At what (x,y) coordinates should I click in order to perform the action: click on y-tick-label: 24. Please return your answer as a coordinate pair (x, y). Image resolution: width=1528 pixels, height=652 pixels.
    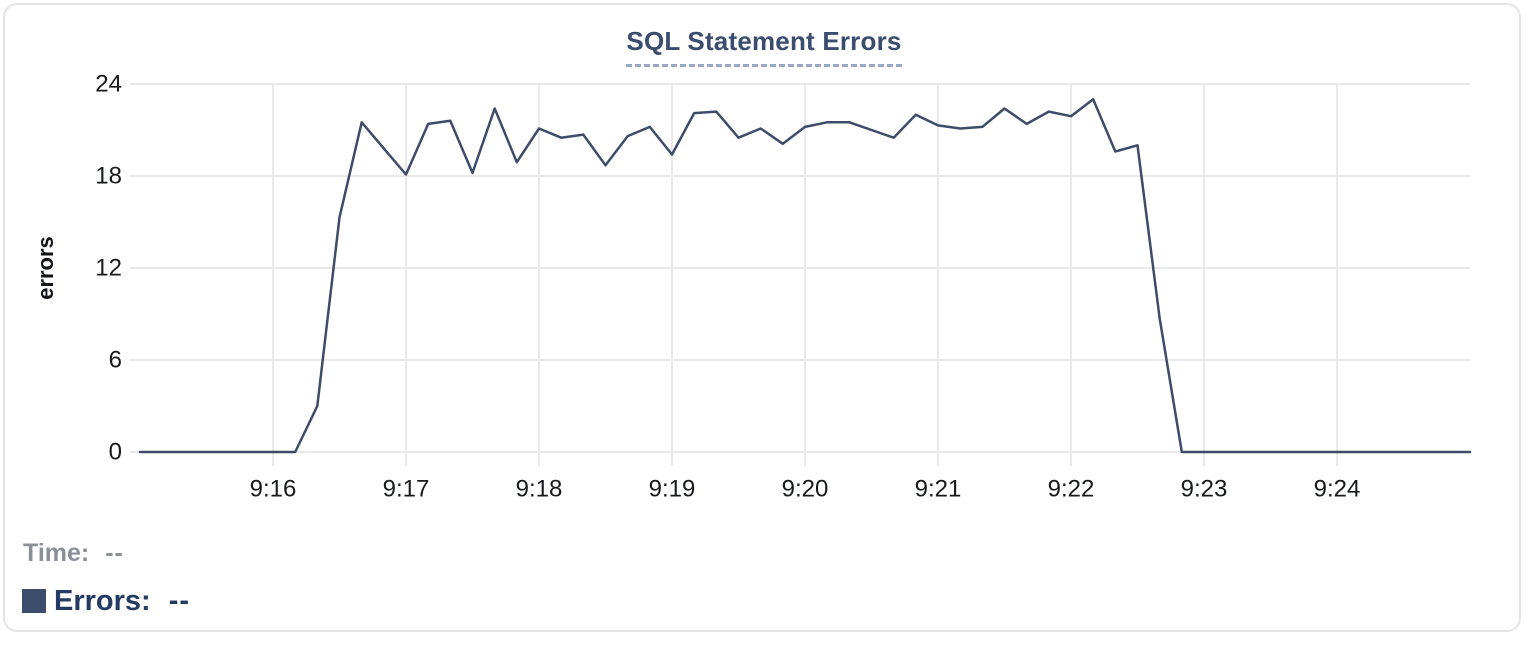
    Looking at the image, I should click on (108, 84).